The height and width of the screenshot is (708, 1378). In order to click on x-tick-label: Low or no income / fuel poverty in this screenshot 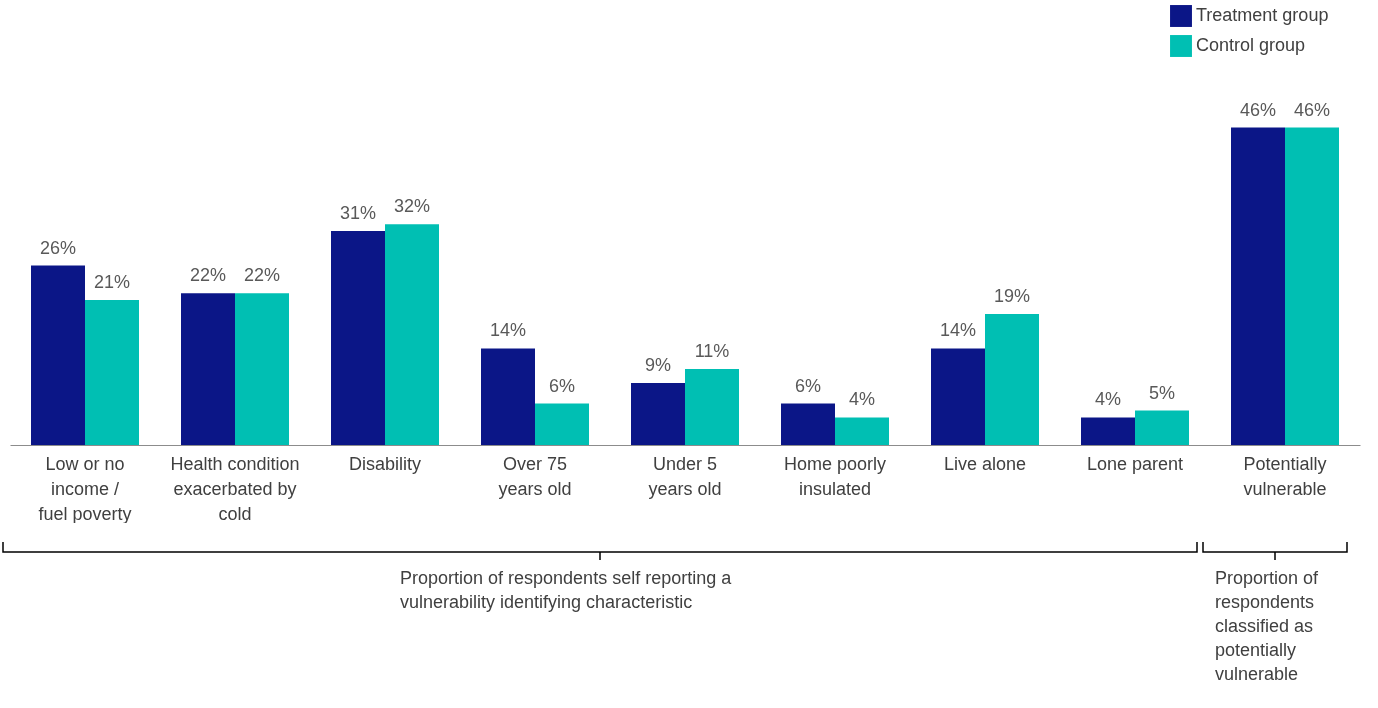, I will do `click(85, 488)`.